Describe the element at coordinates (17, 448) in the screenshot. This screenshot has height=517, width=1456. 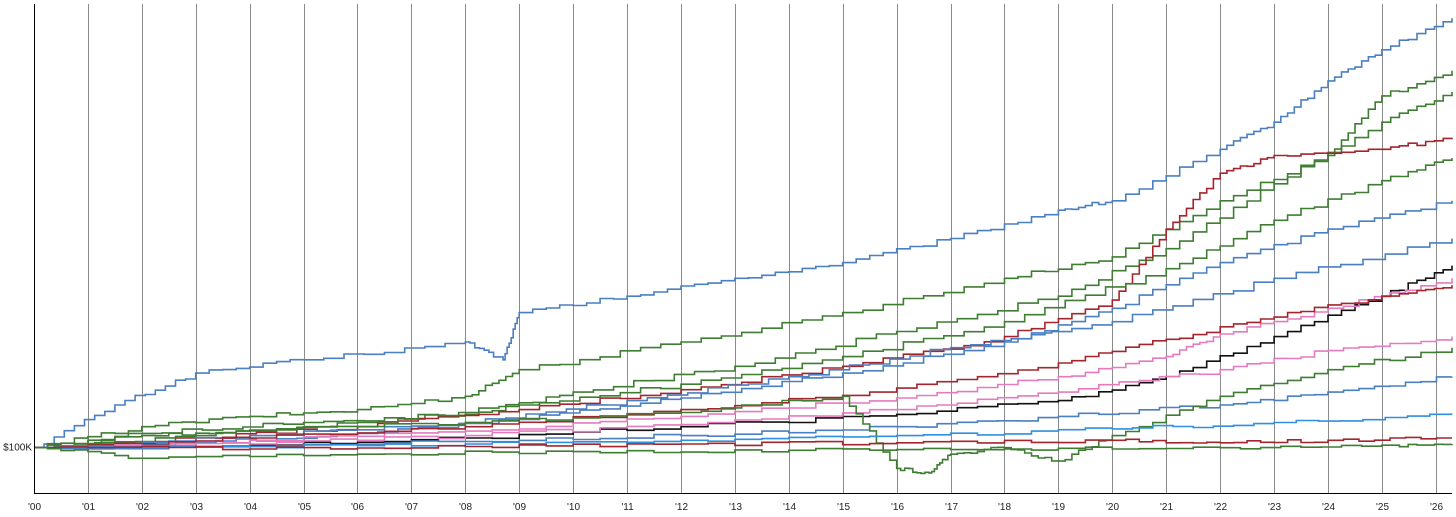
I see `reference-value-label: $100K` at that location.